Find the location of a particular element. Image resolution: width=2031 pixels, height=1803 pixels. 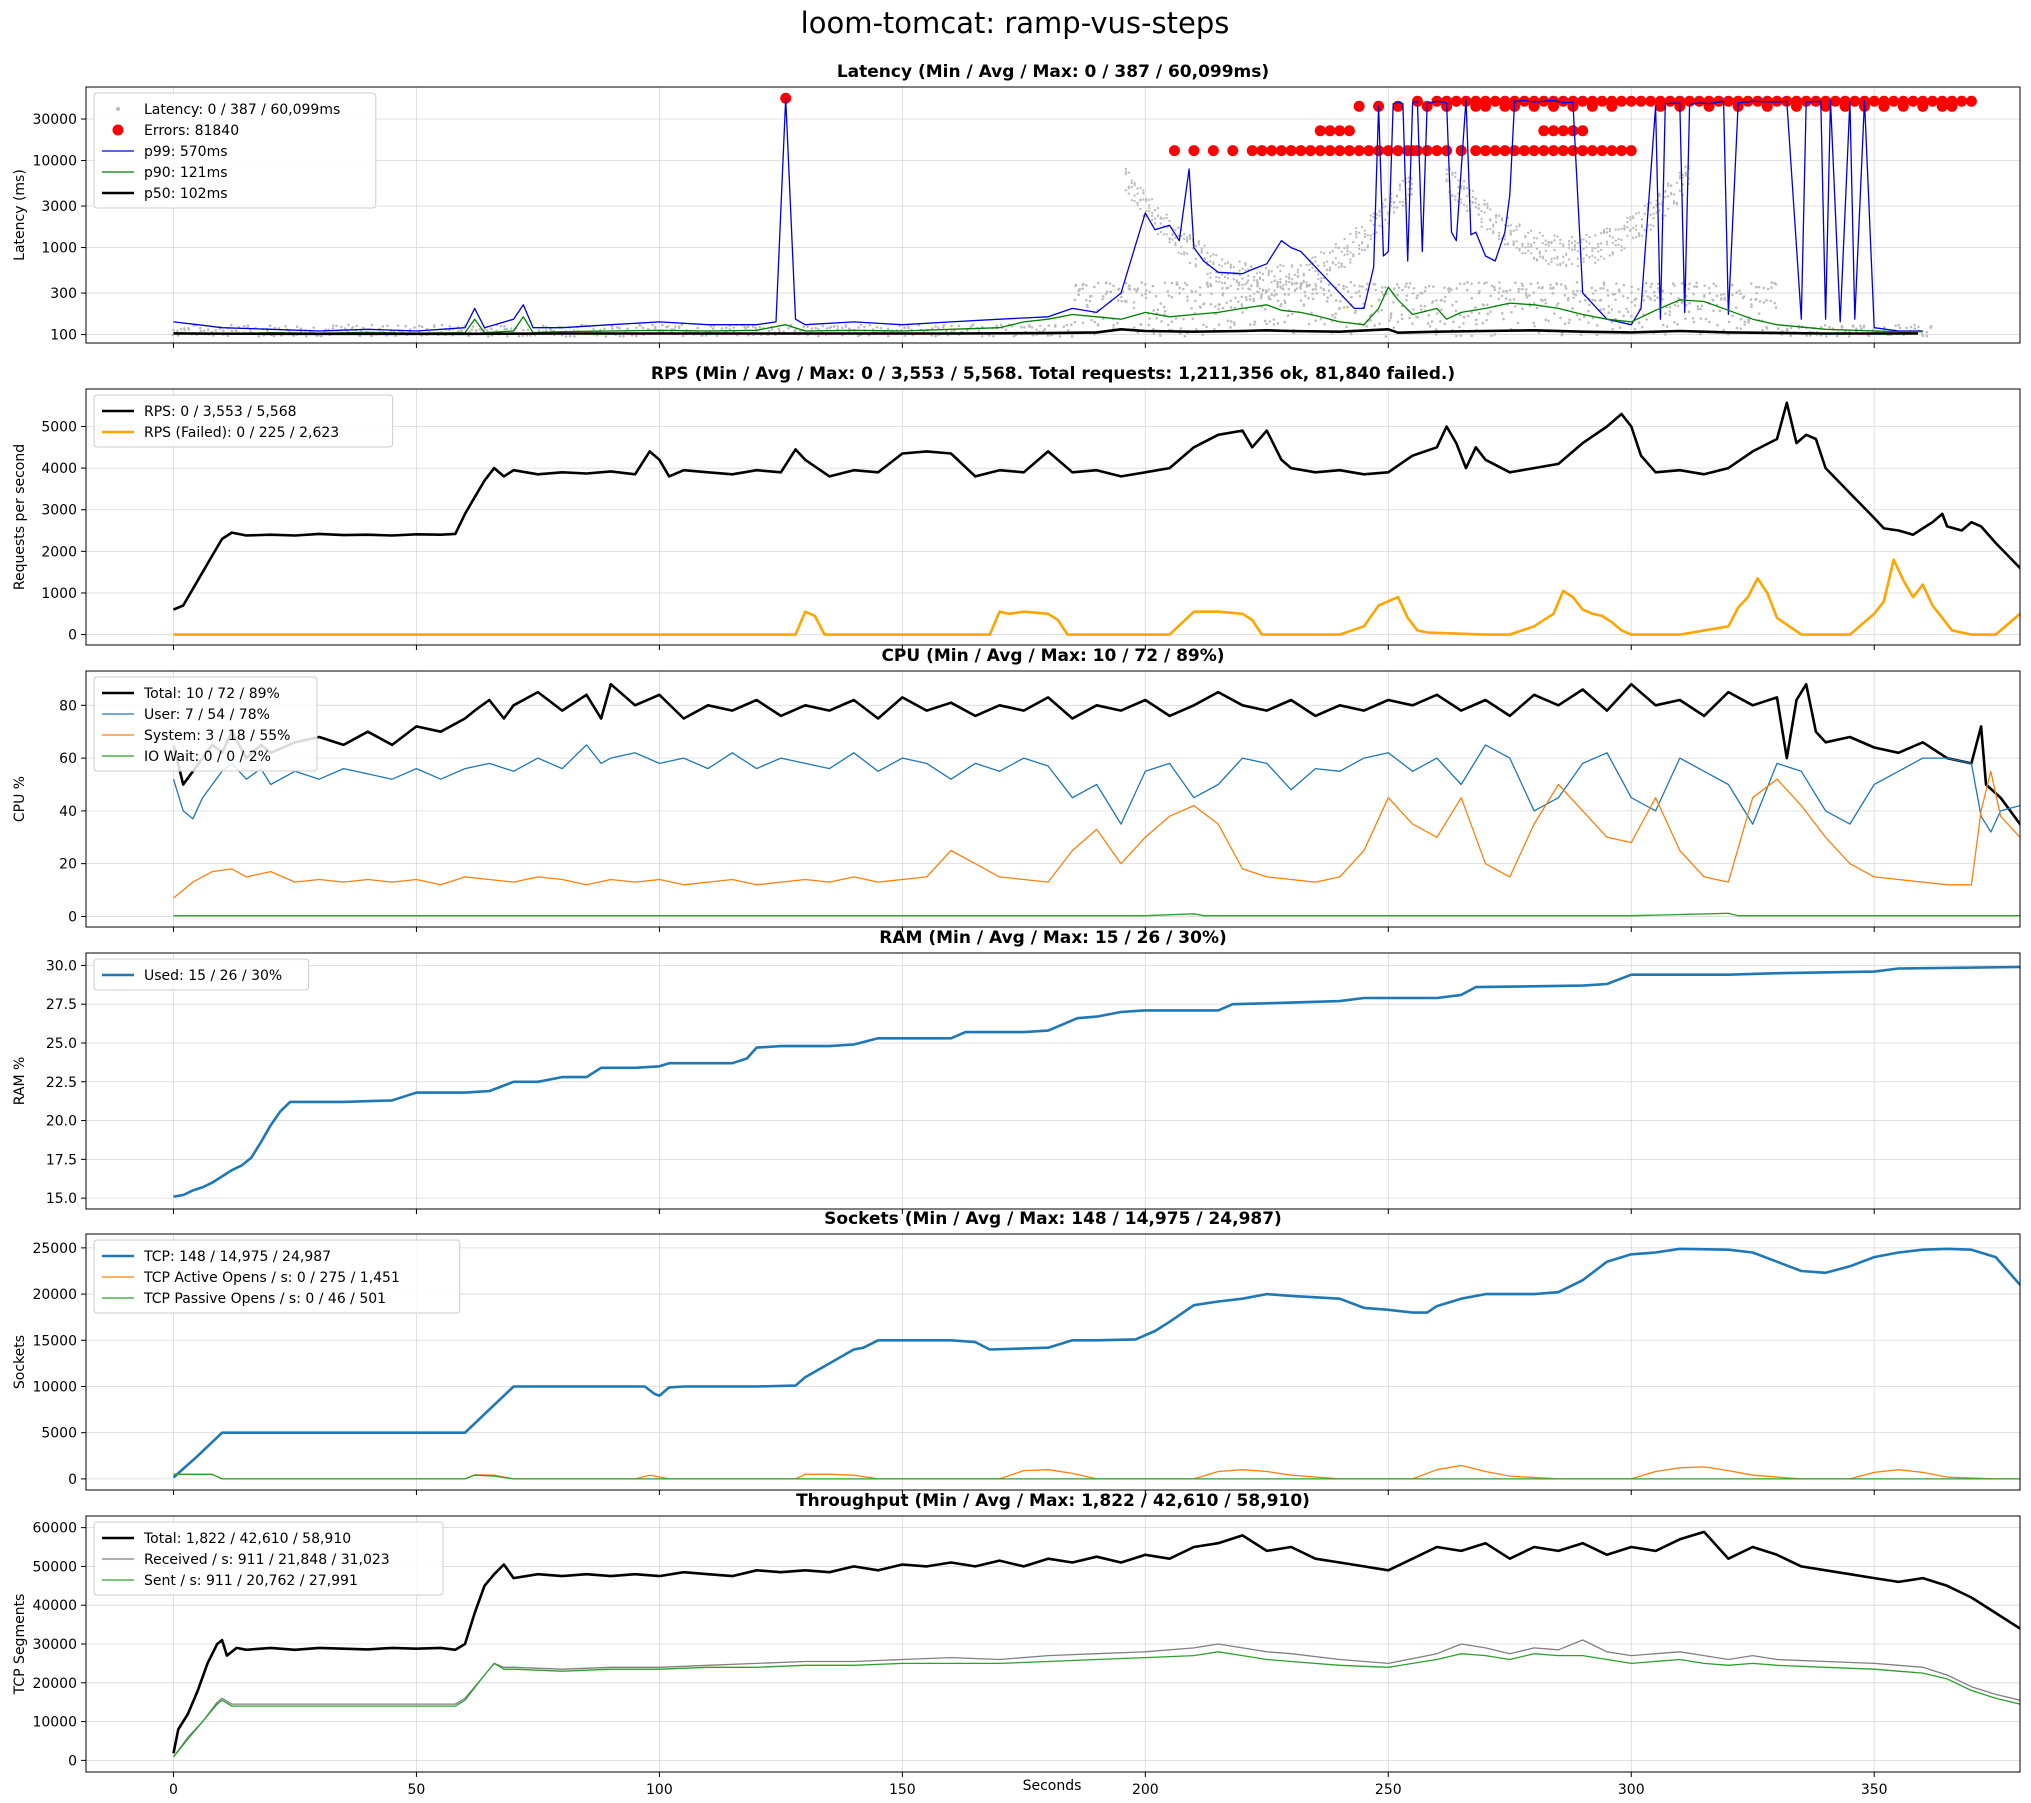

series-line-used is located at coordinates (1096, 1081).